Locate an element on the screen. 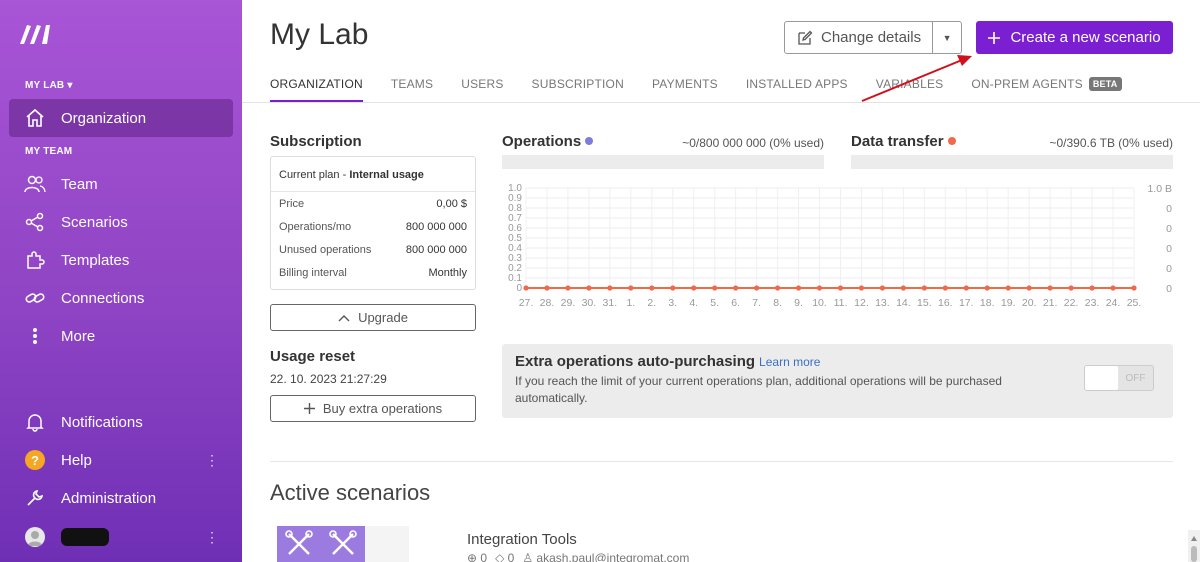 The height and width of the screenshot is (562, 1200). data-transfer-title-text: Data transfer is located at coordinates (897, 141).